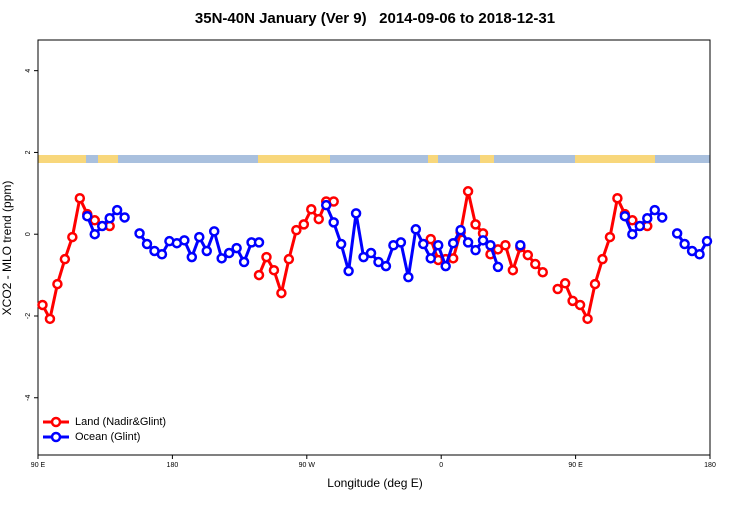  Describe the element at coordinates (107, 437) in the screenshot. I see `legend-label: Ocean (Glint)` at that location.